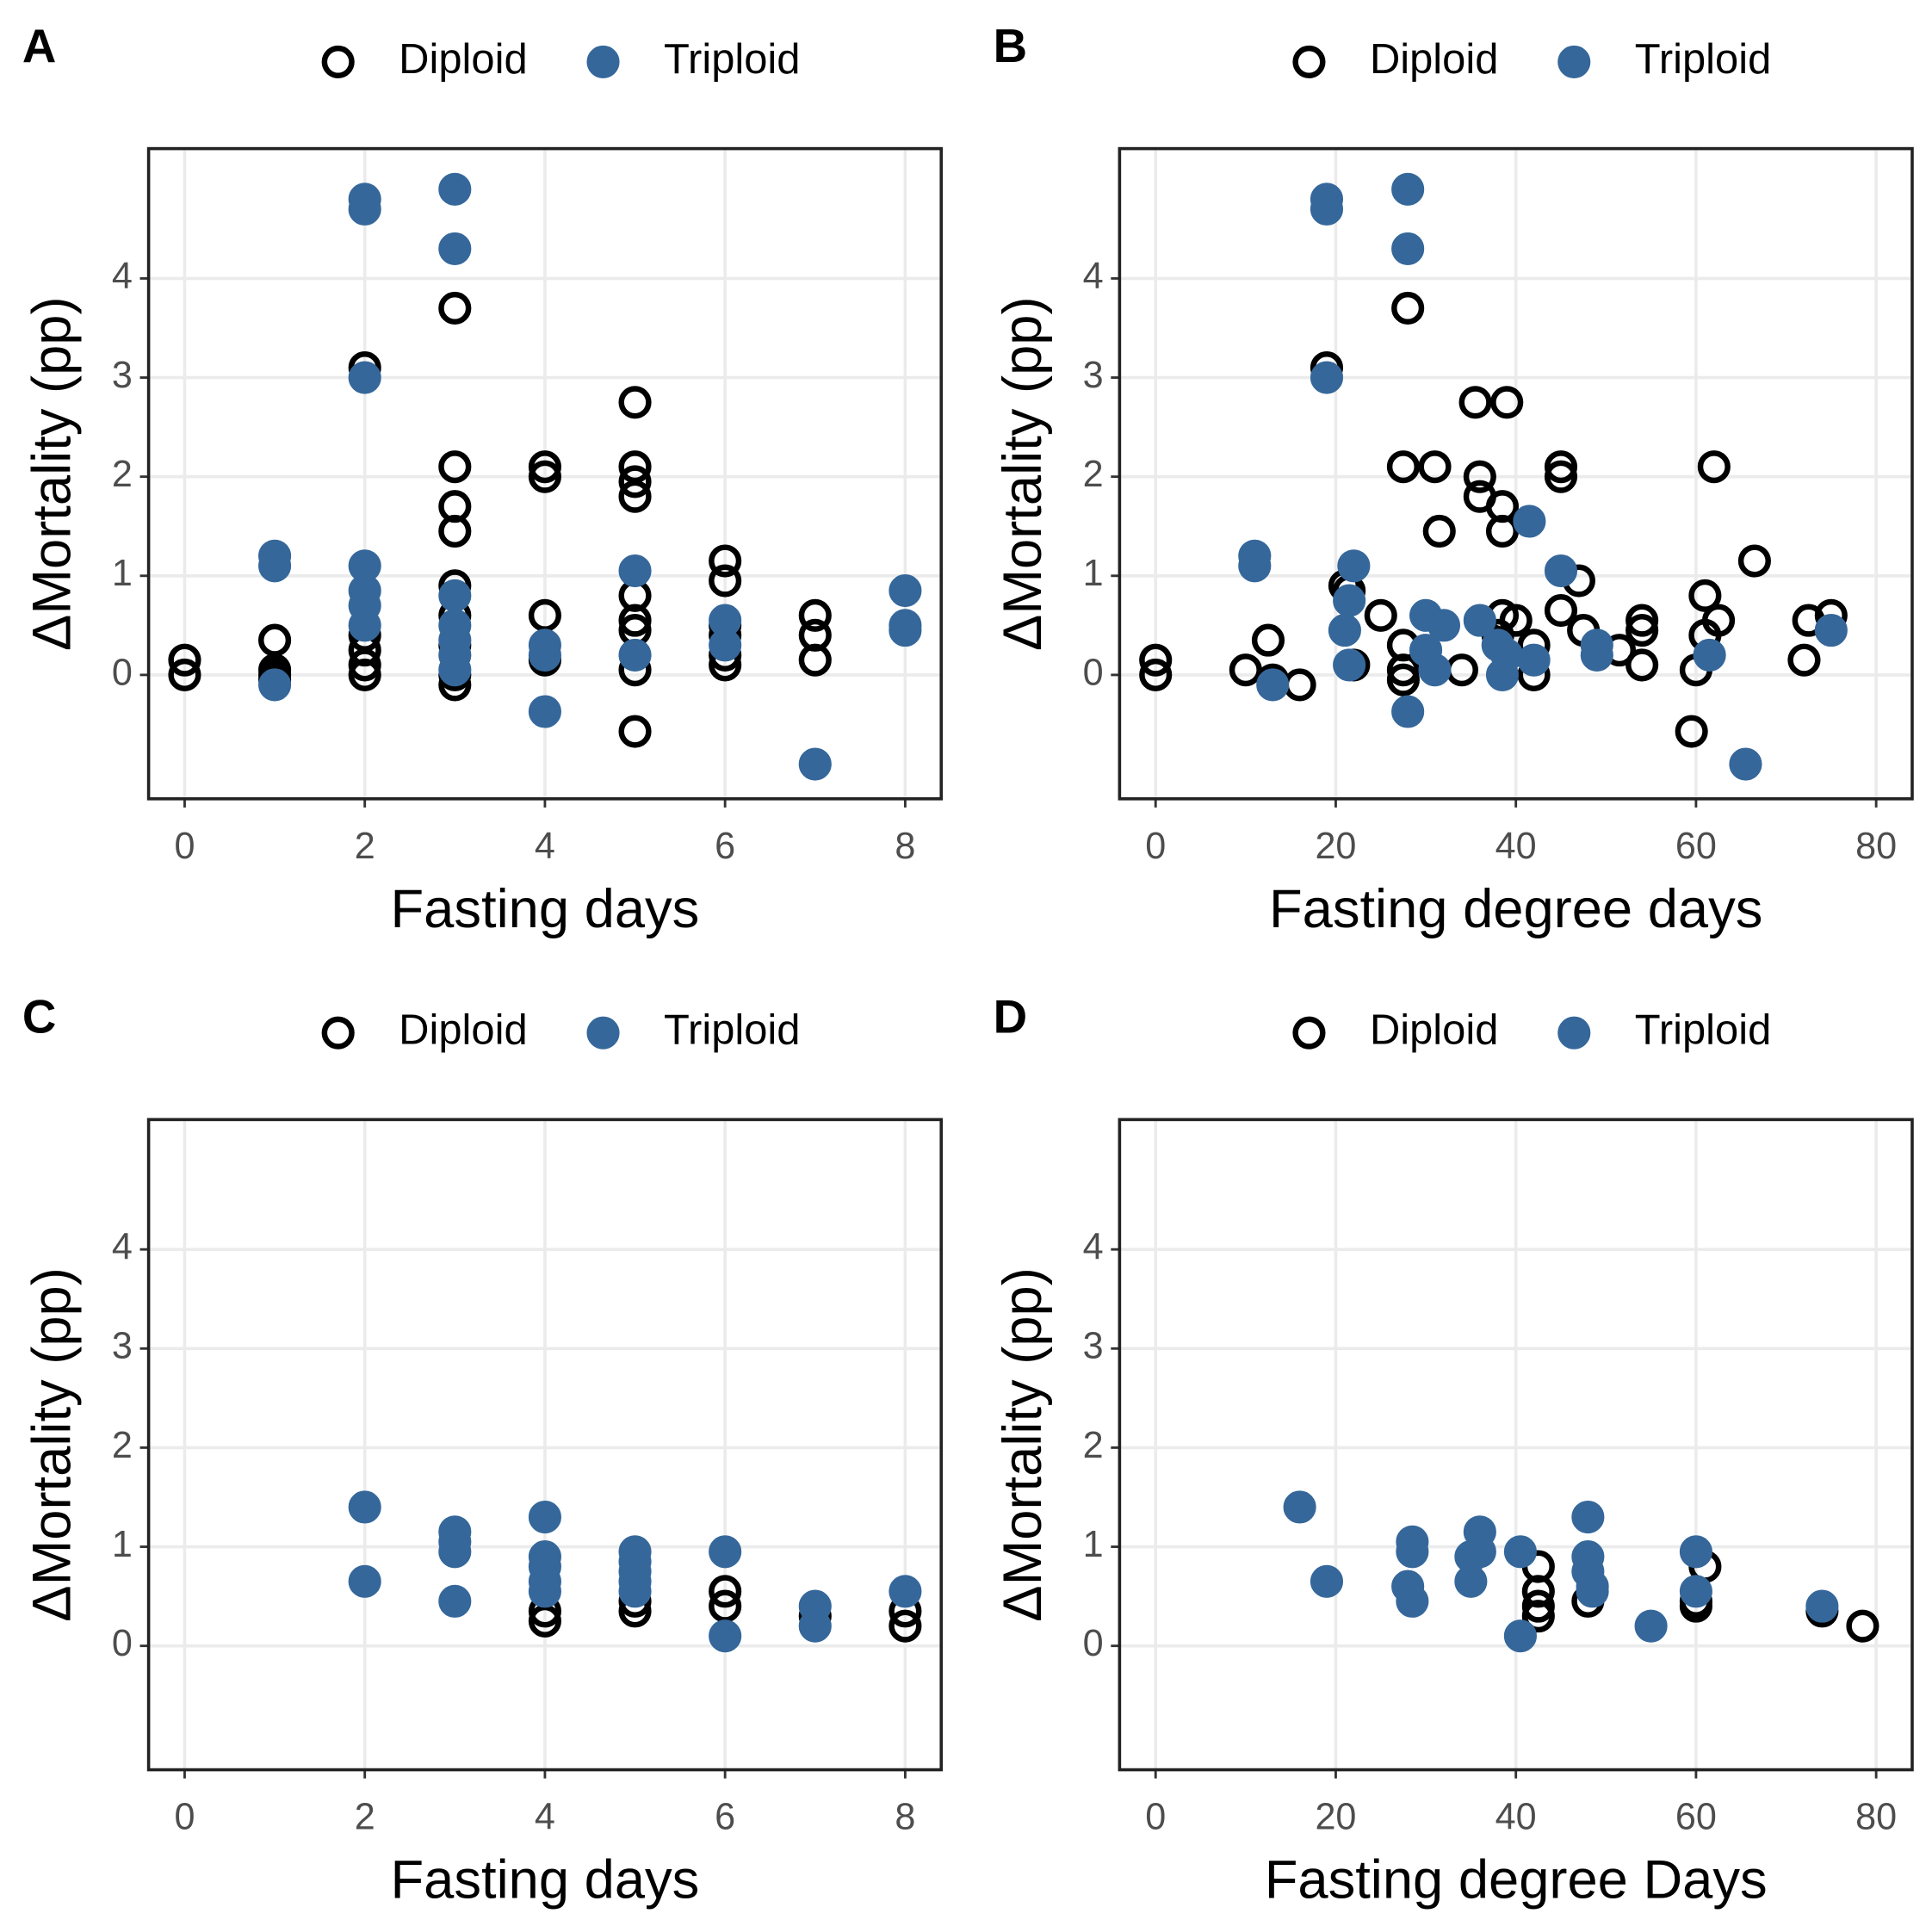  Describe the element at coordinates (545, 846) in the screenshot. I see `x-tick-label: 4` at that location.